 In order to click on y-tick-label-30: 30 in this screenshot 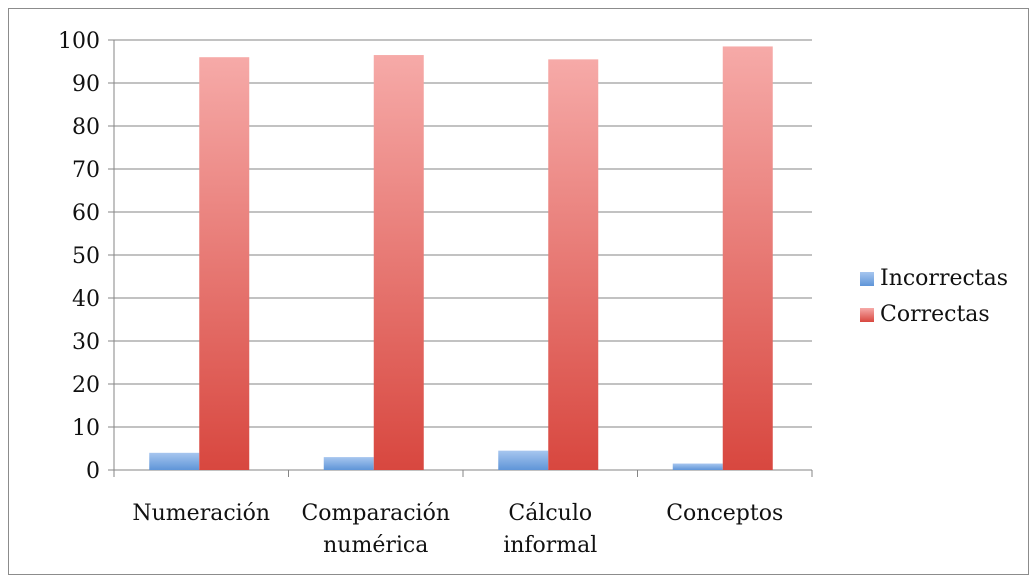, I will do `click(86, 342)`.